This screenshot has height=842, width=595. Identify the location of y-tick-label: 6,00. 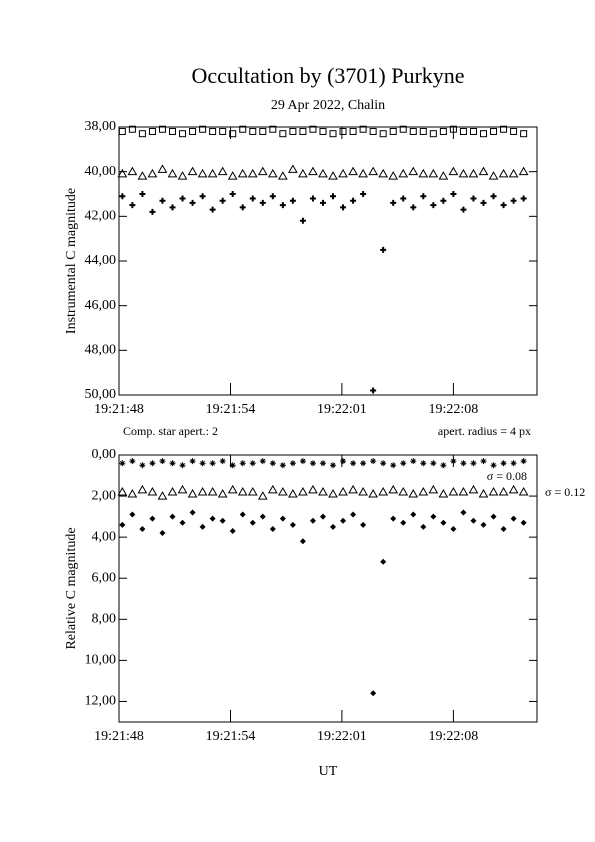
(104, 577).